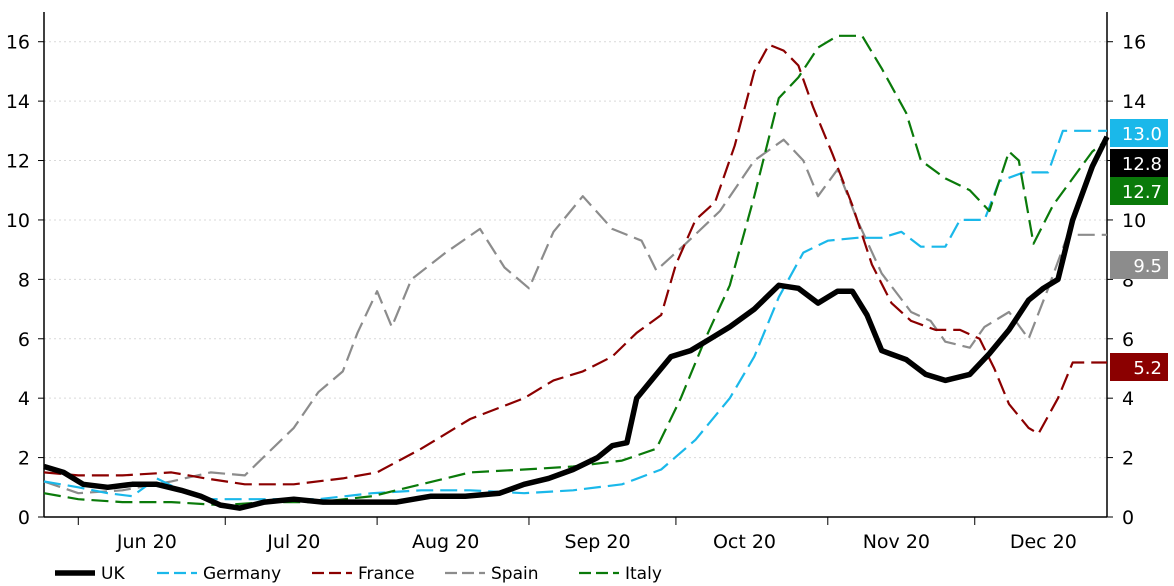 This screenshot has height=586, width=1174. I want to click on legend-label-italy: Italy, so click(643, 574).